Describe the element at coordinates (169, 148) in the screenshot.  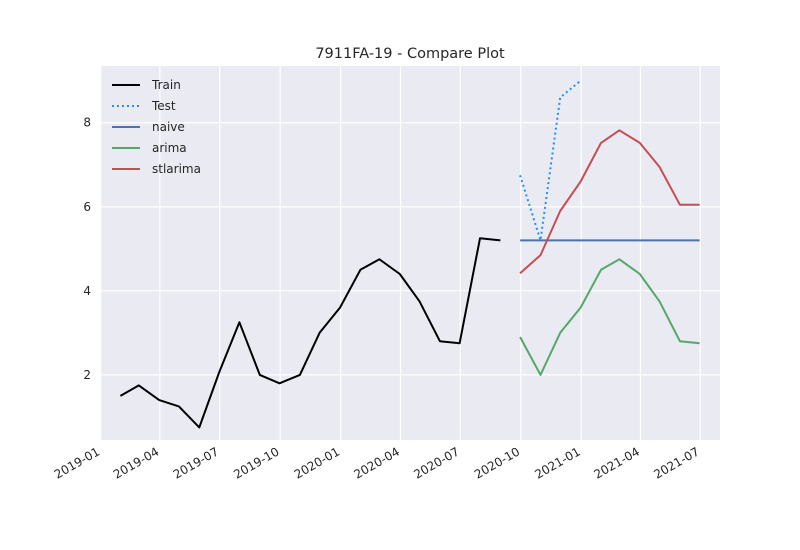
I see `legend-label-arima: arima` at that location.